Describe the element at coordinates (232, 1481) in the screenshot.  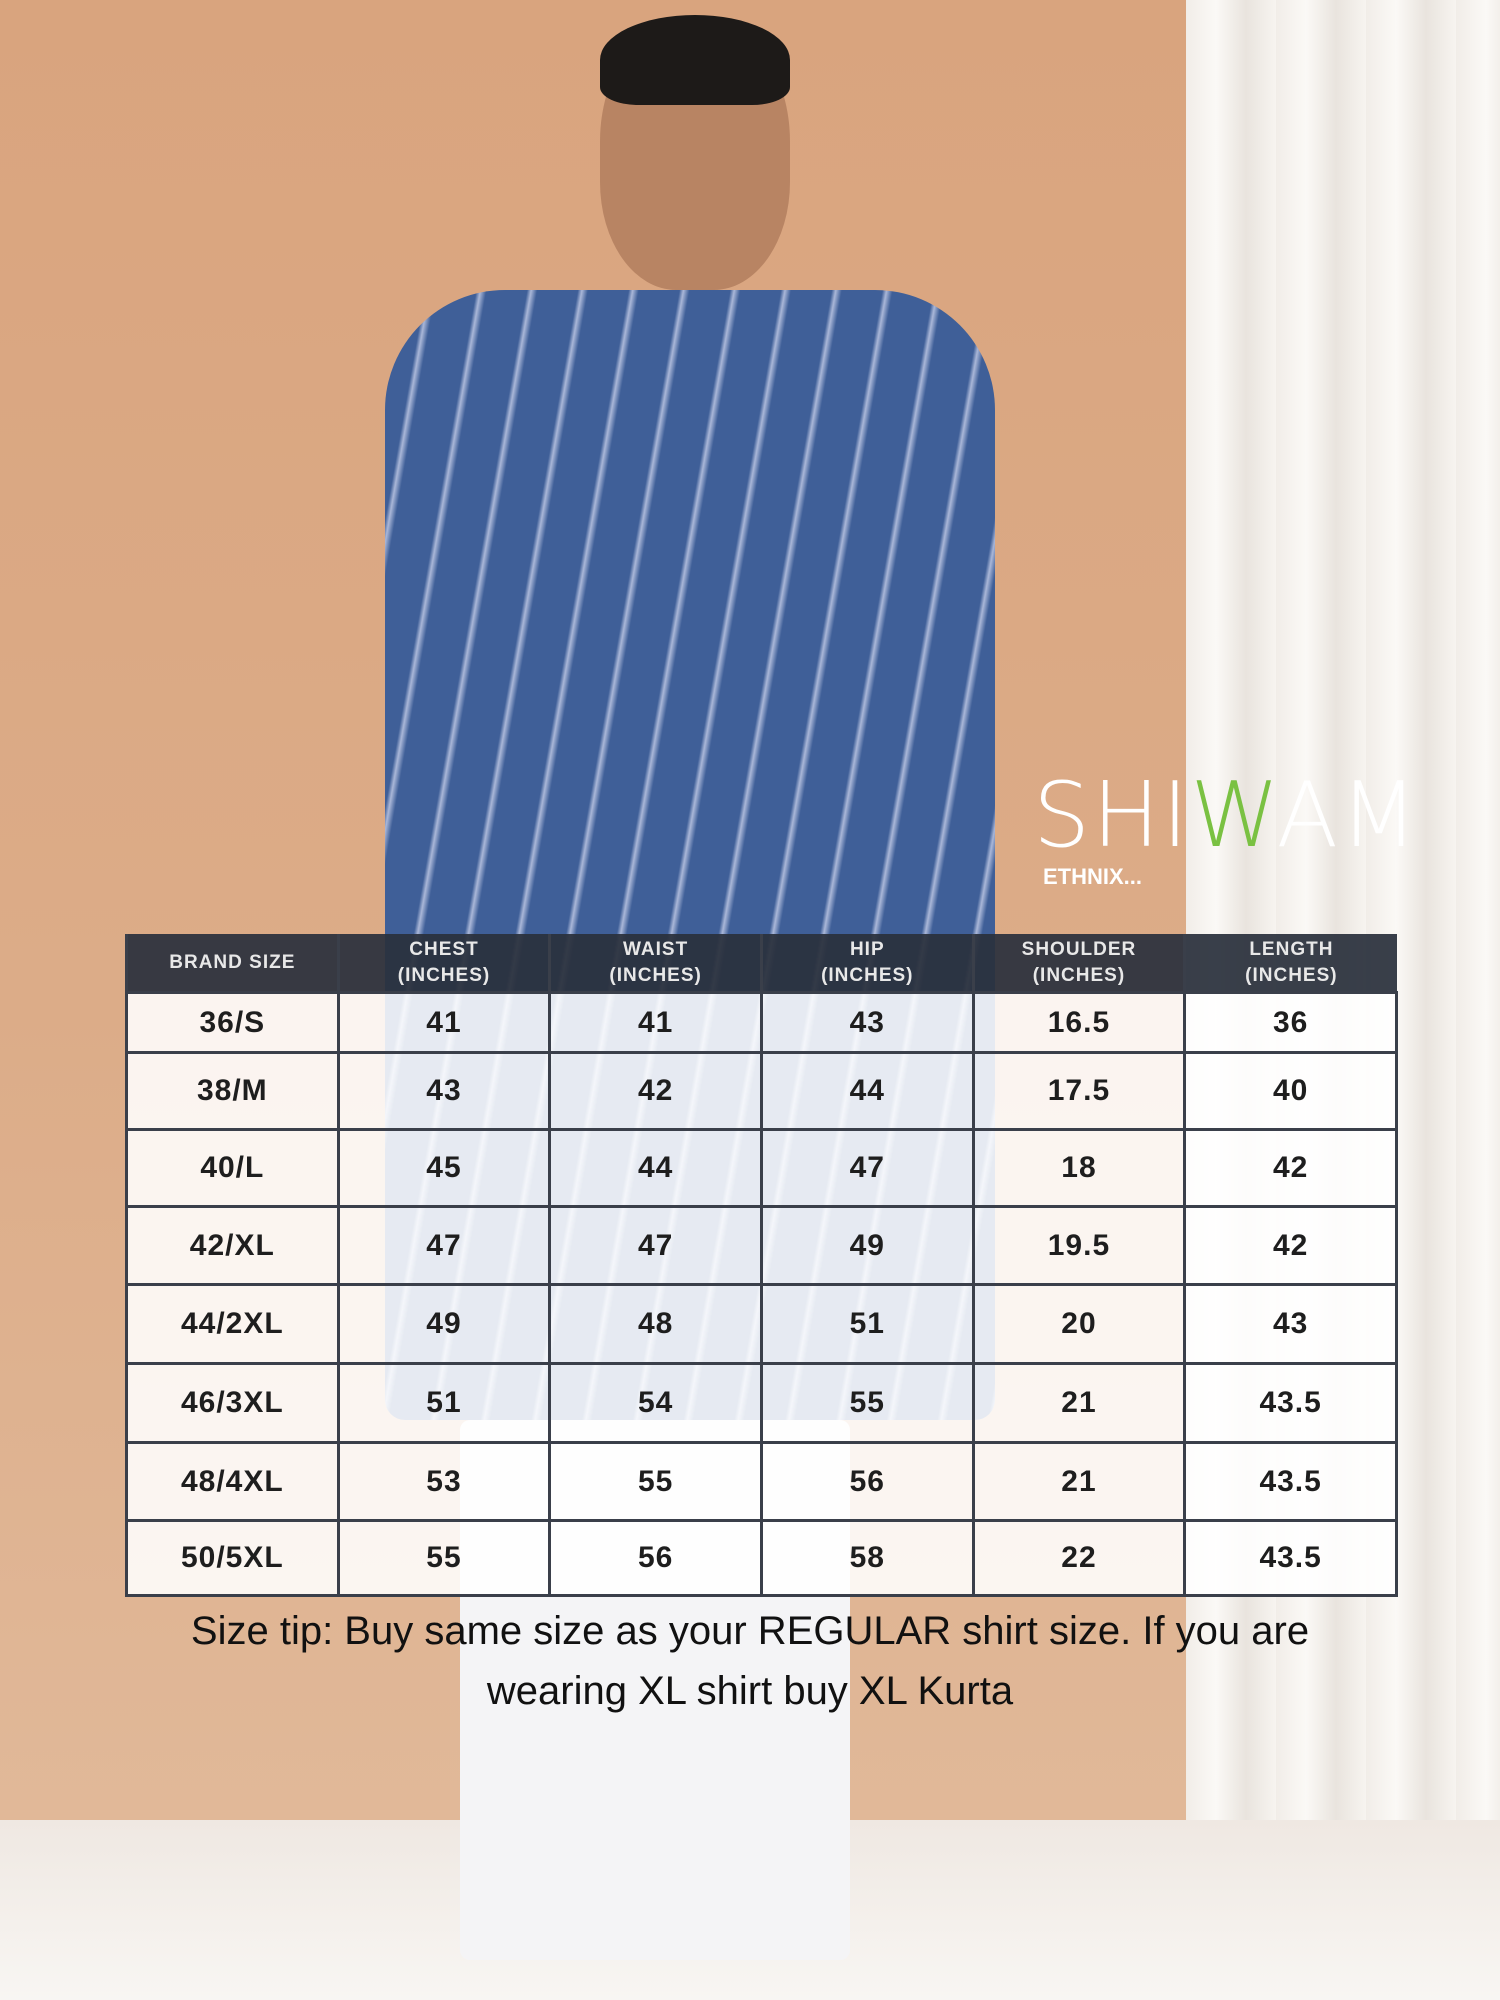
I see `size-cell: 48/4XL` at that location.